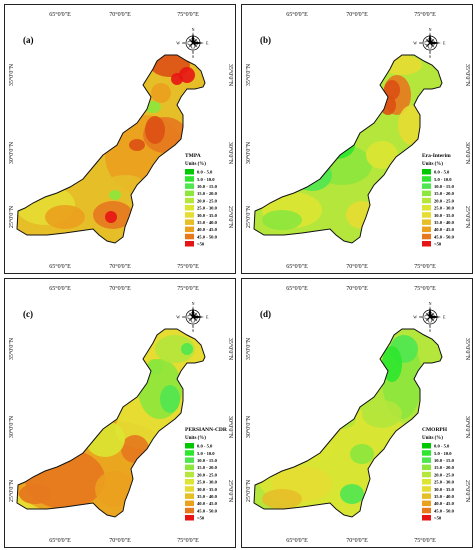 This screenshot has width=475, height=550. I want to click on lon-tick-65: 65°0'0"E, so click(297, 288).